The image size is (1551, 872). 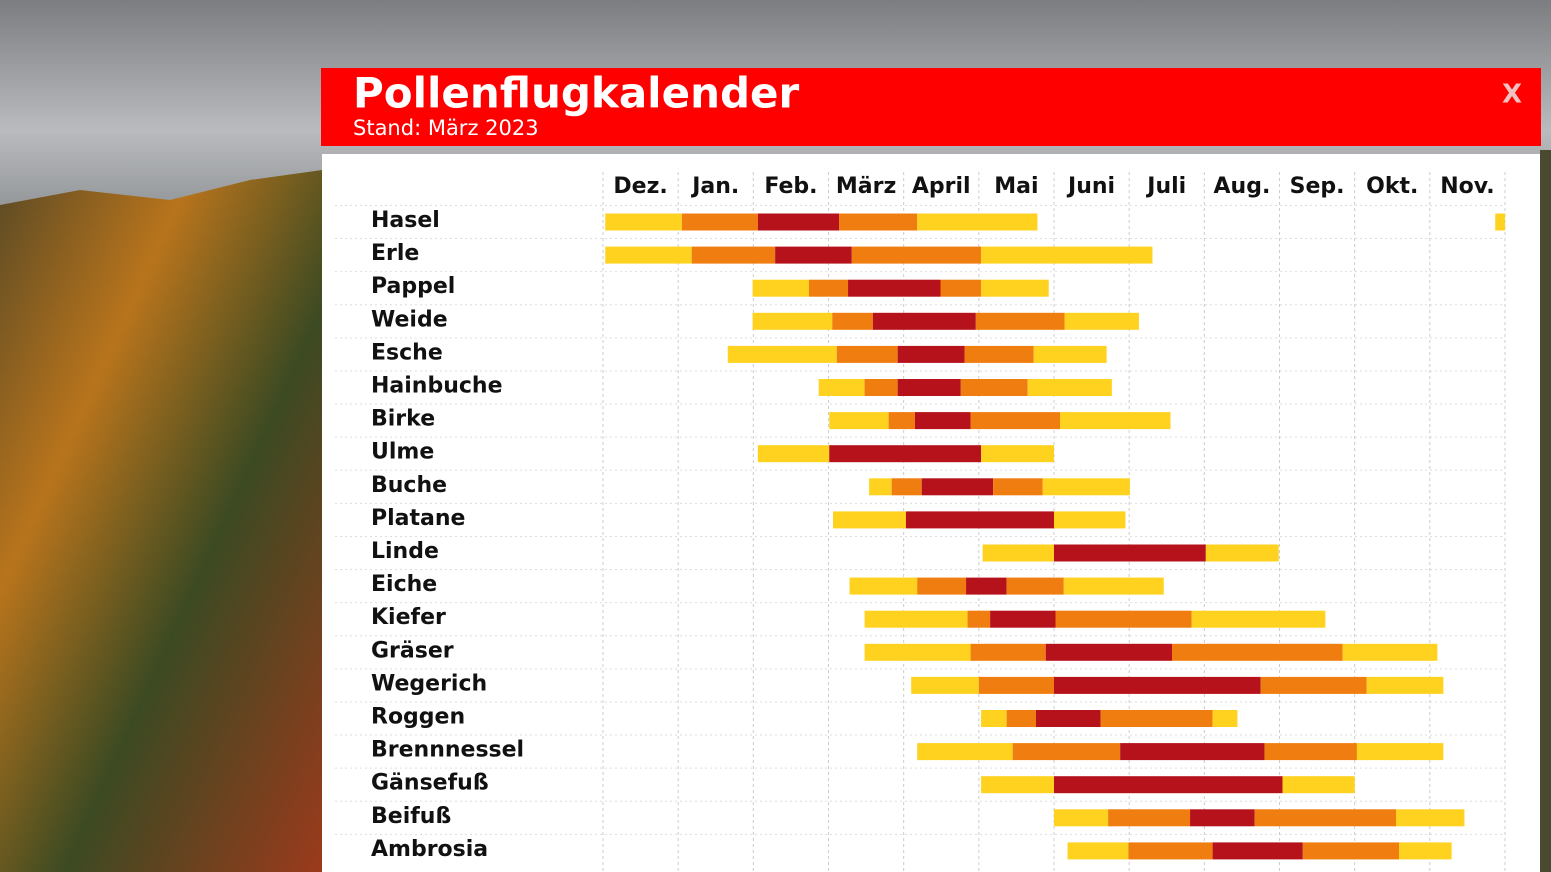 I want to click on month-label: Juli, so click(x=1165, y=186).